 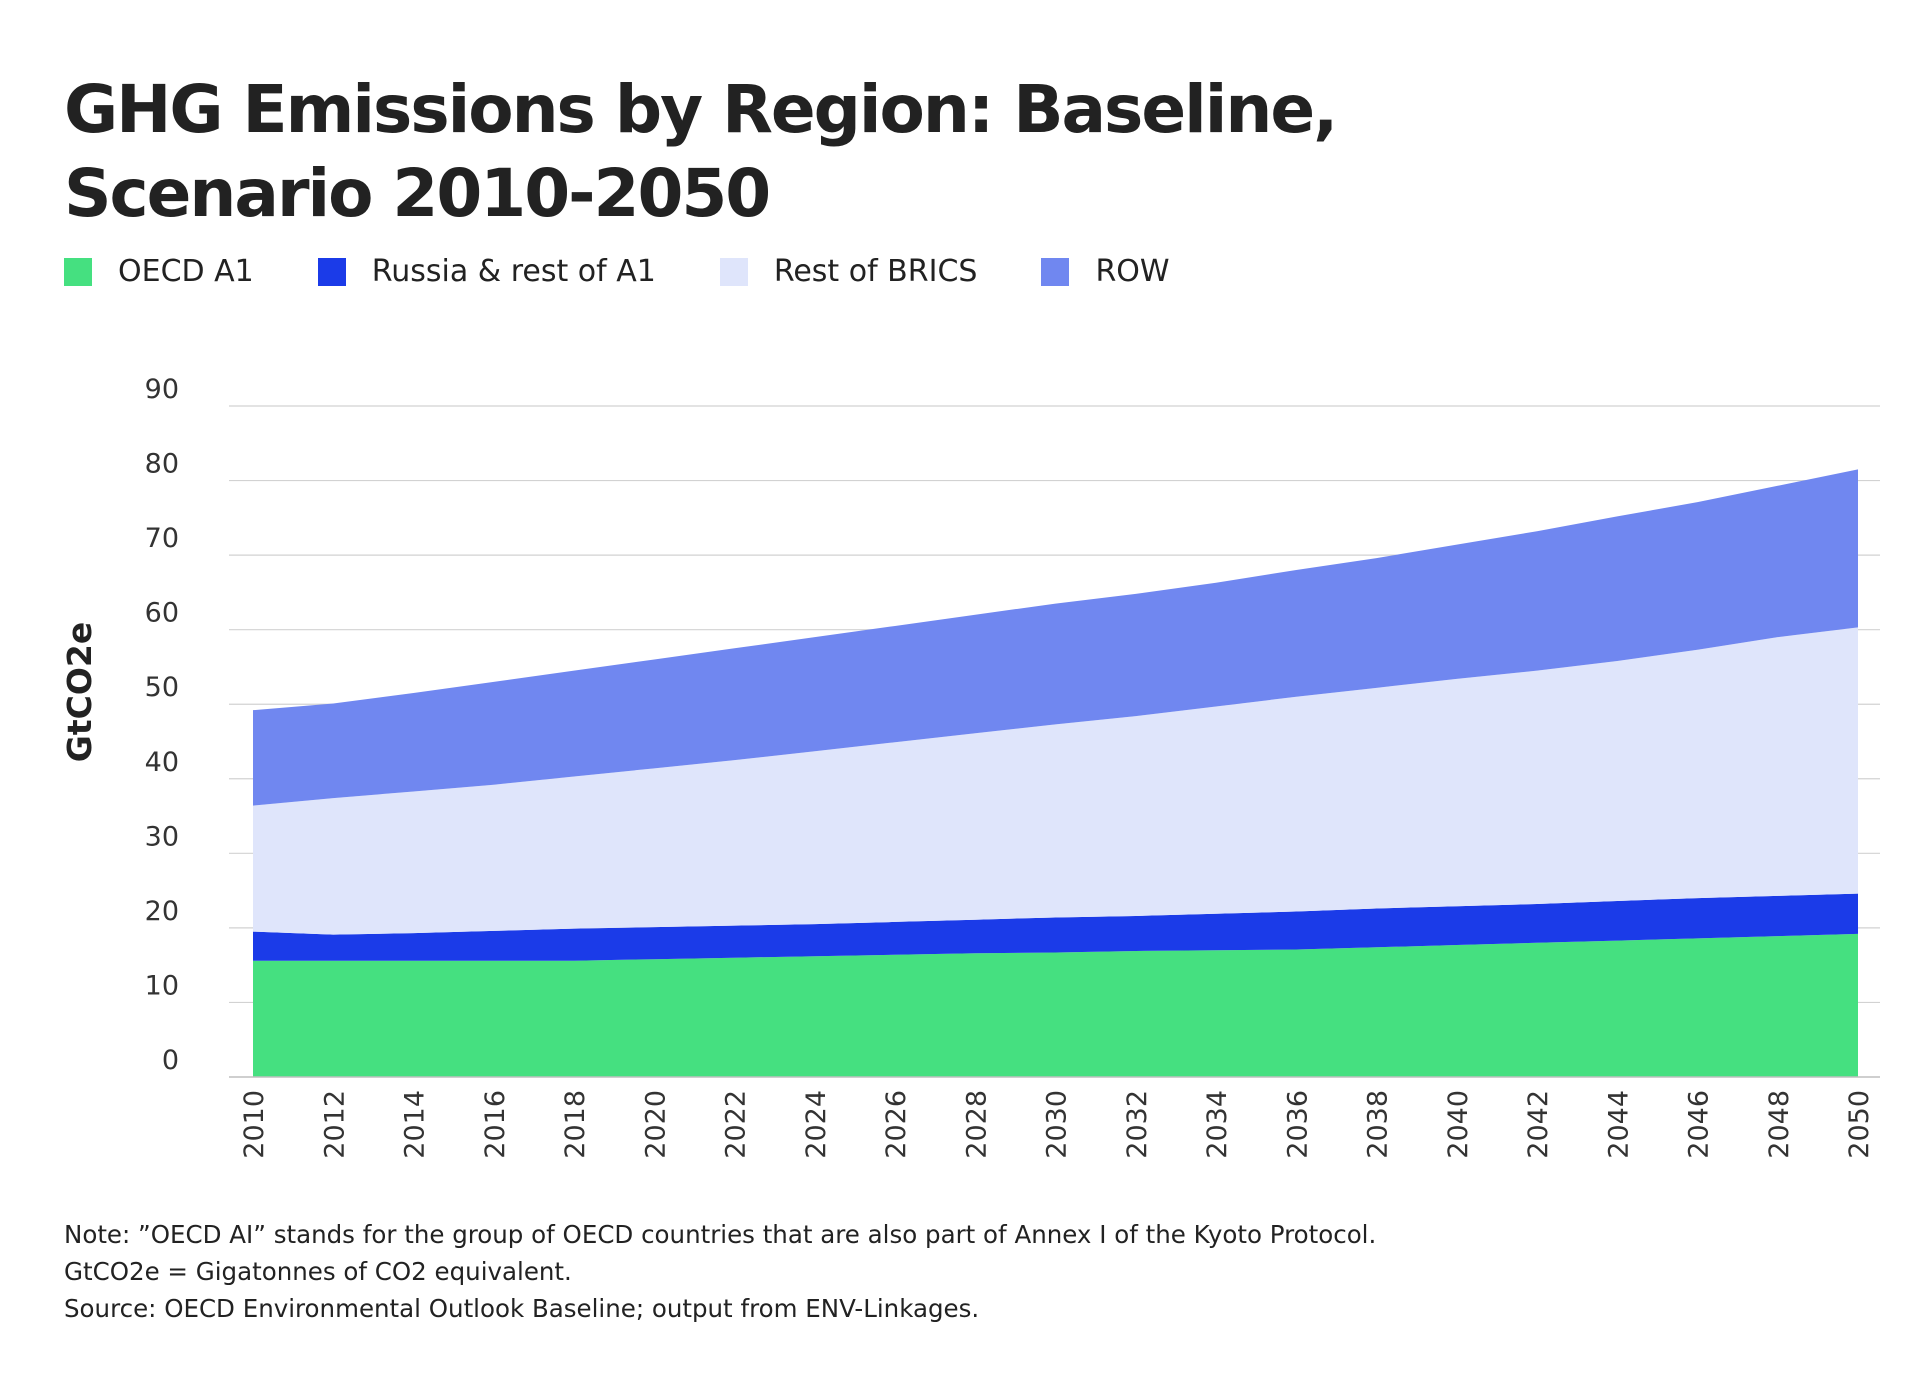 What do you see at coordinates (162, 985) in the screenshot?
I see `y-tick-label-10: 10` at bounding box center [162, 985].